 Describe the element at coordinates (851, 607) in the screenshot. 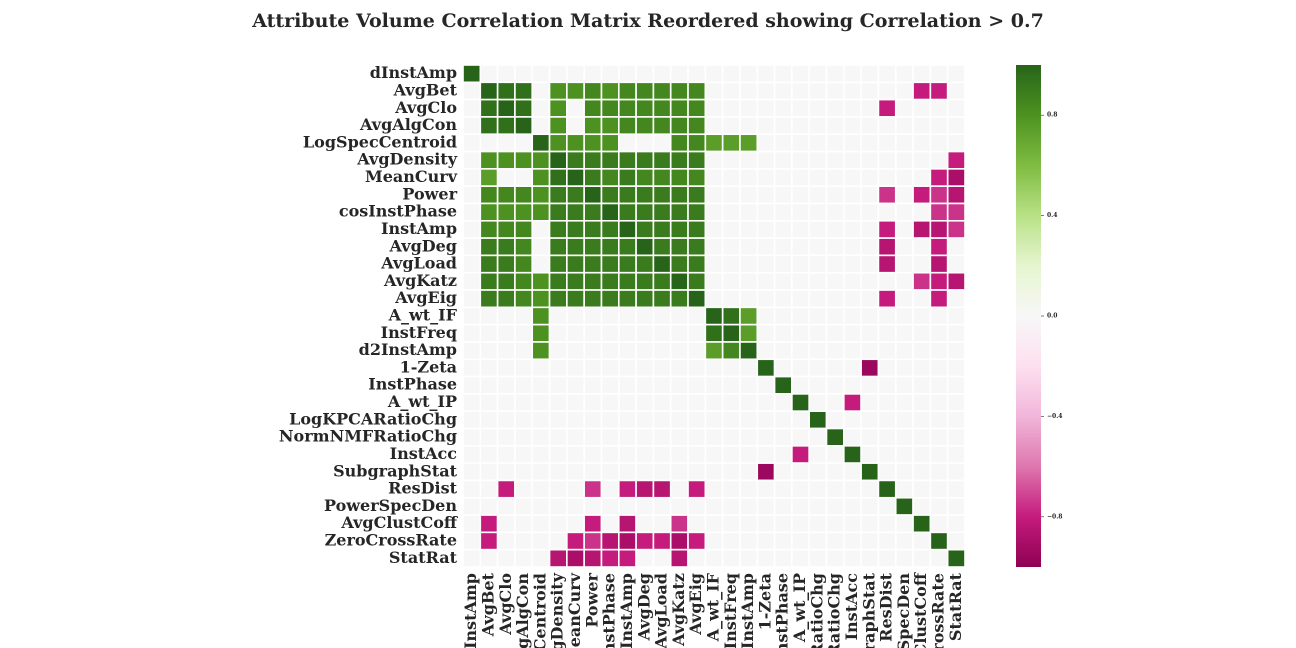

I see `x-tick-label: InstAcc` at that location.